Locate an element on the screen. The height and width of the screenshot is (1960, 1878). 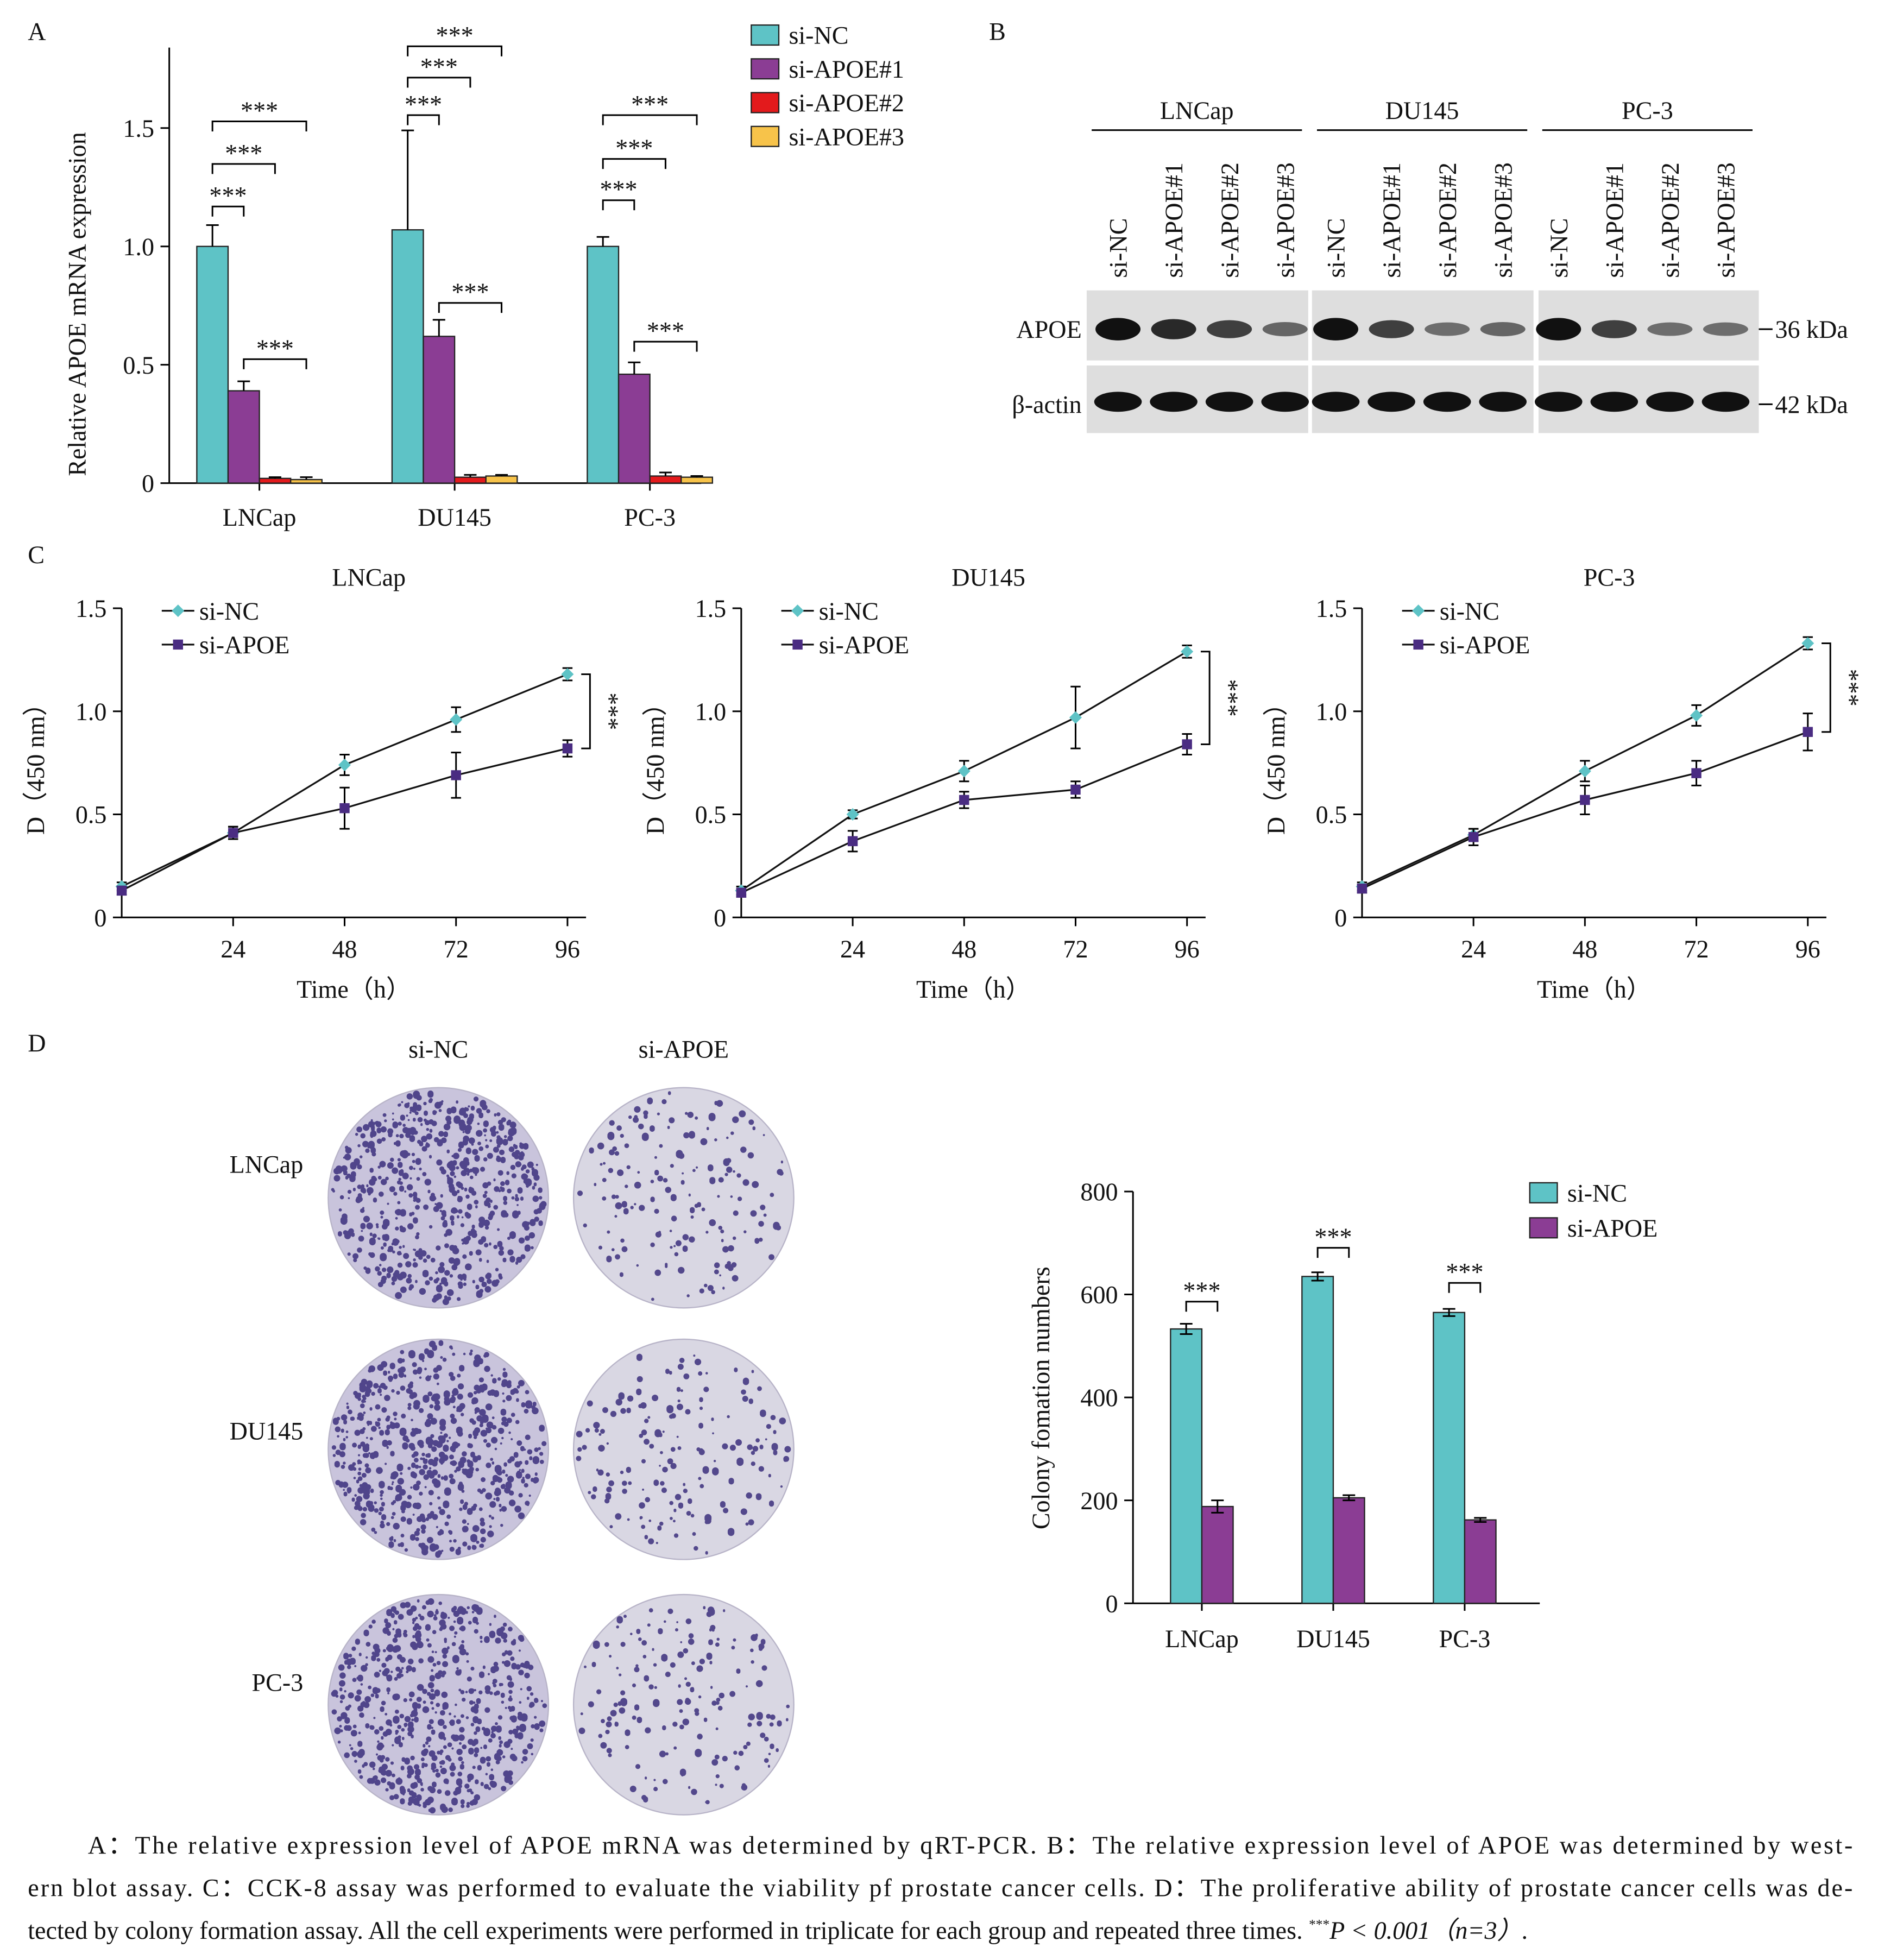
x-tick-label: 24 is located at coordinates (233, 949).